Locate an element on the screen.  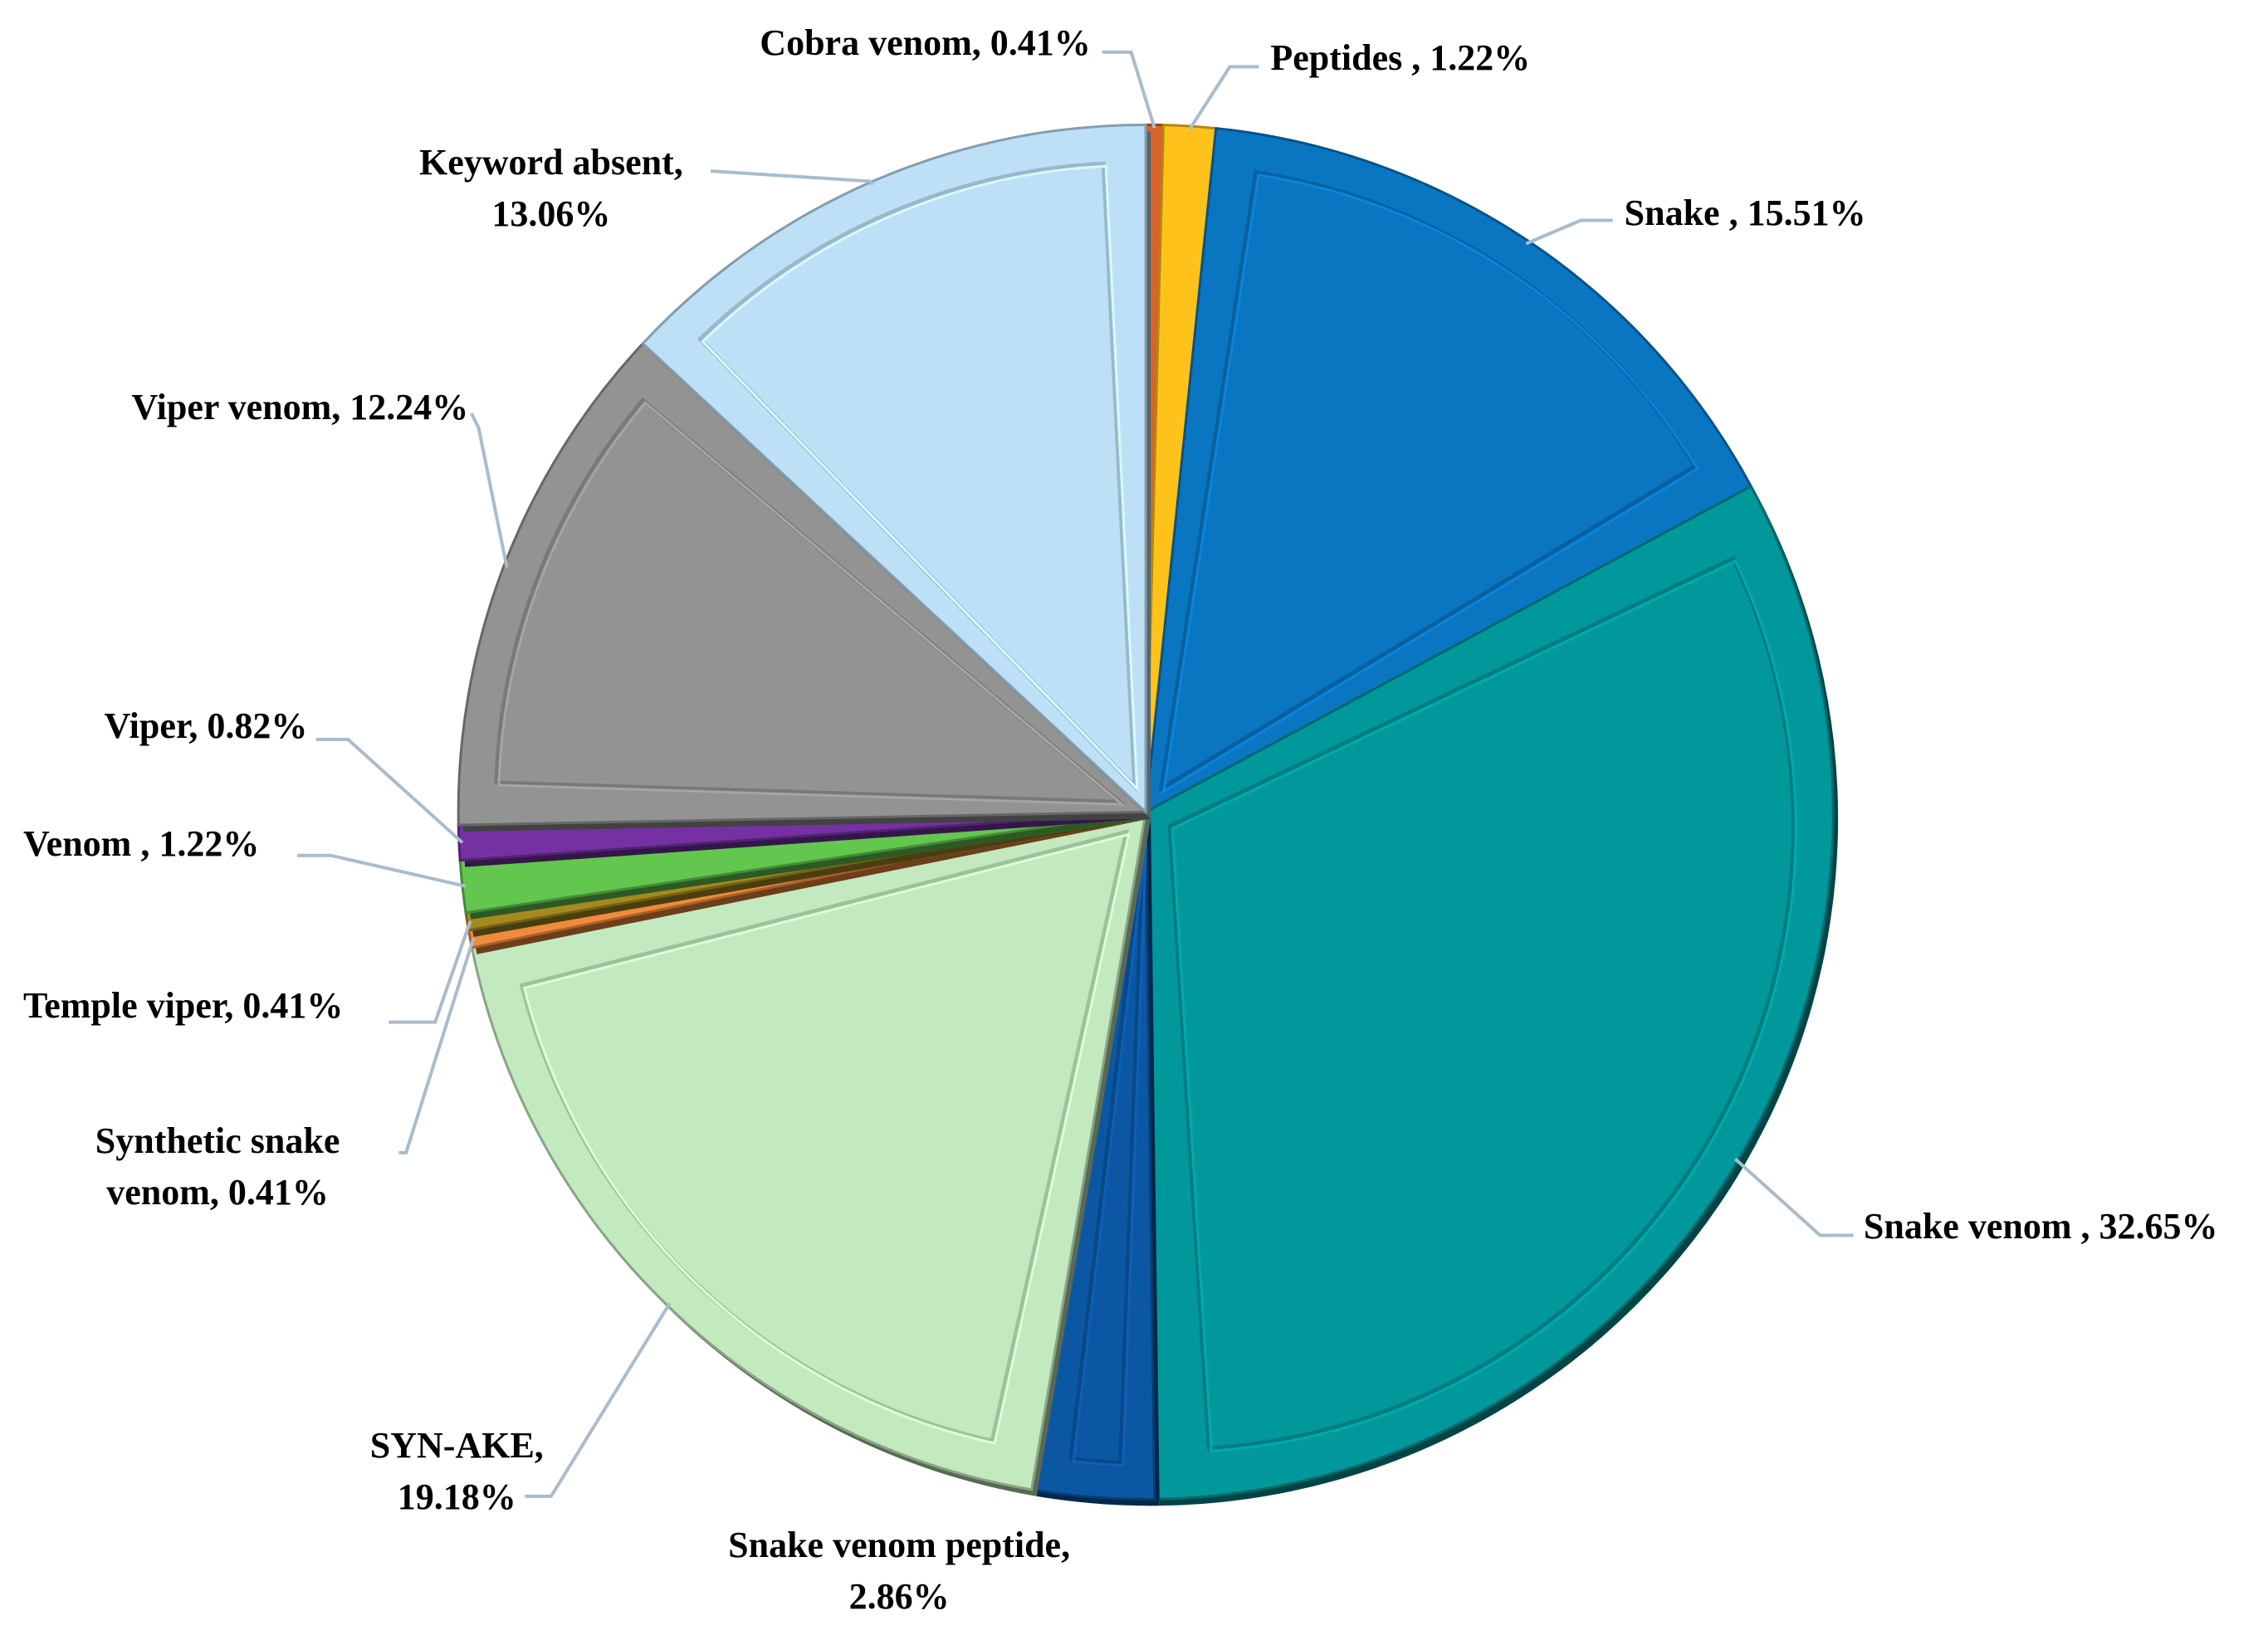
category-label: Peptides , is located at coordinates (1345, 57).